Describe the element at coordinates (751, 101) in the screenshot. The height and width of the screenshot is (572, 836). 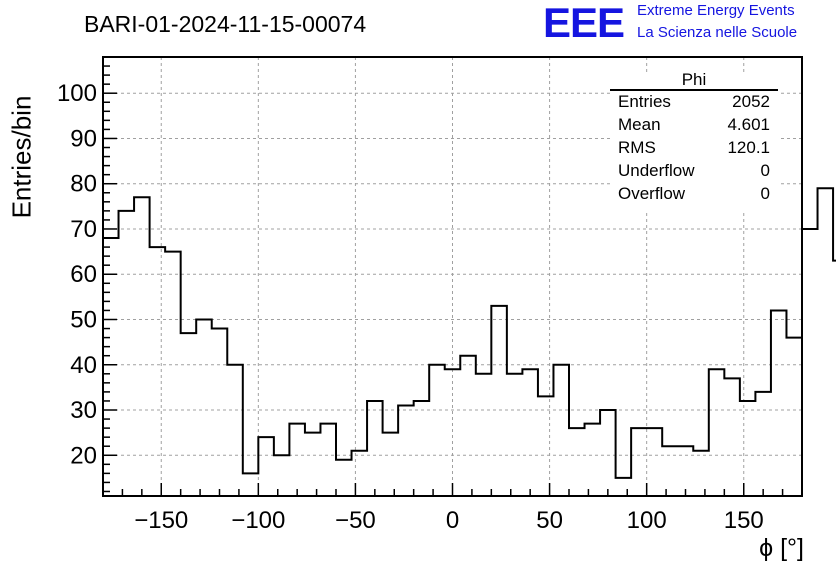
I see `stat-value: 2052` at that location.